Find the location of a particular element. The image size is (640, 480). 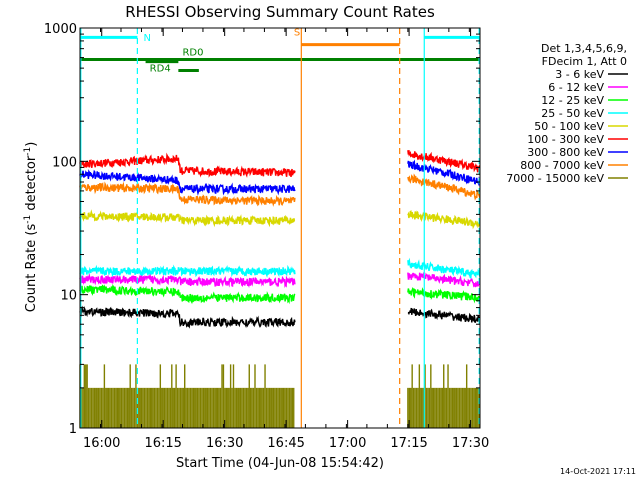

bar-label-2: RD0 is located at coordinates (192, 53).